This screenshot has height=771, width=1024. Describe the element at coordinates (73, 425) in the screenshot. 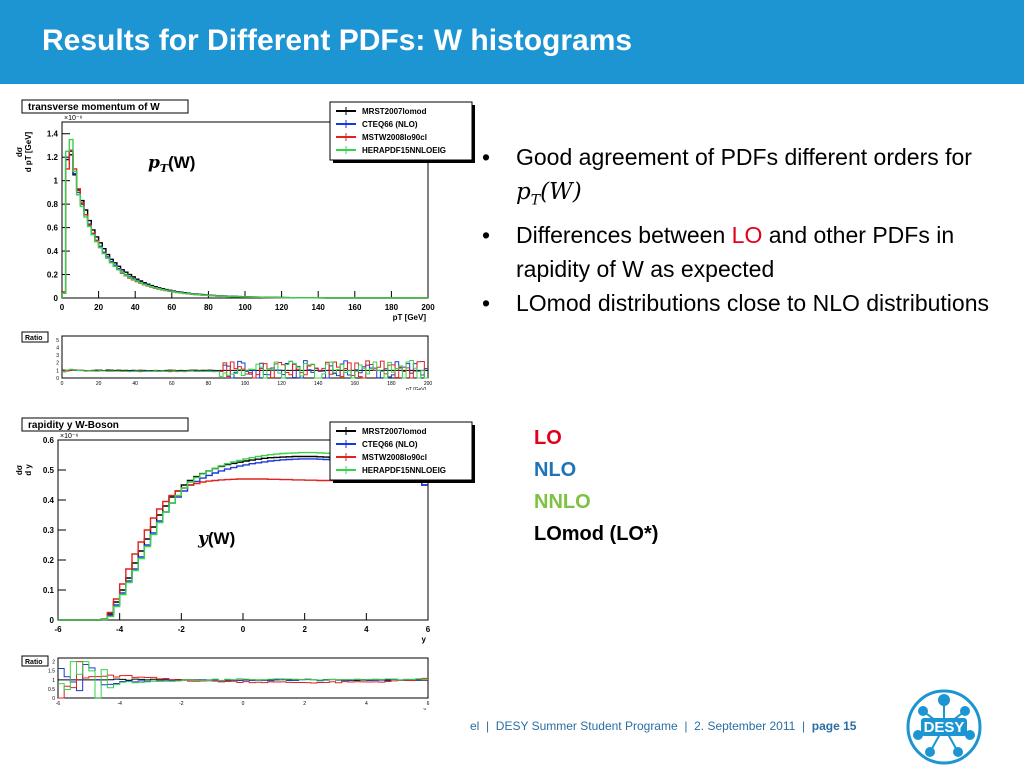

I see `chart-title: rapidity y W-Boson` at that location.